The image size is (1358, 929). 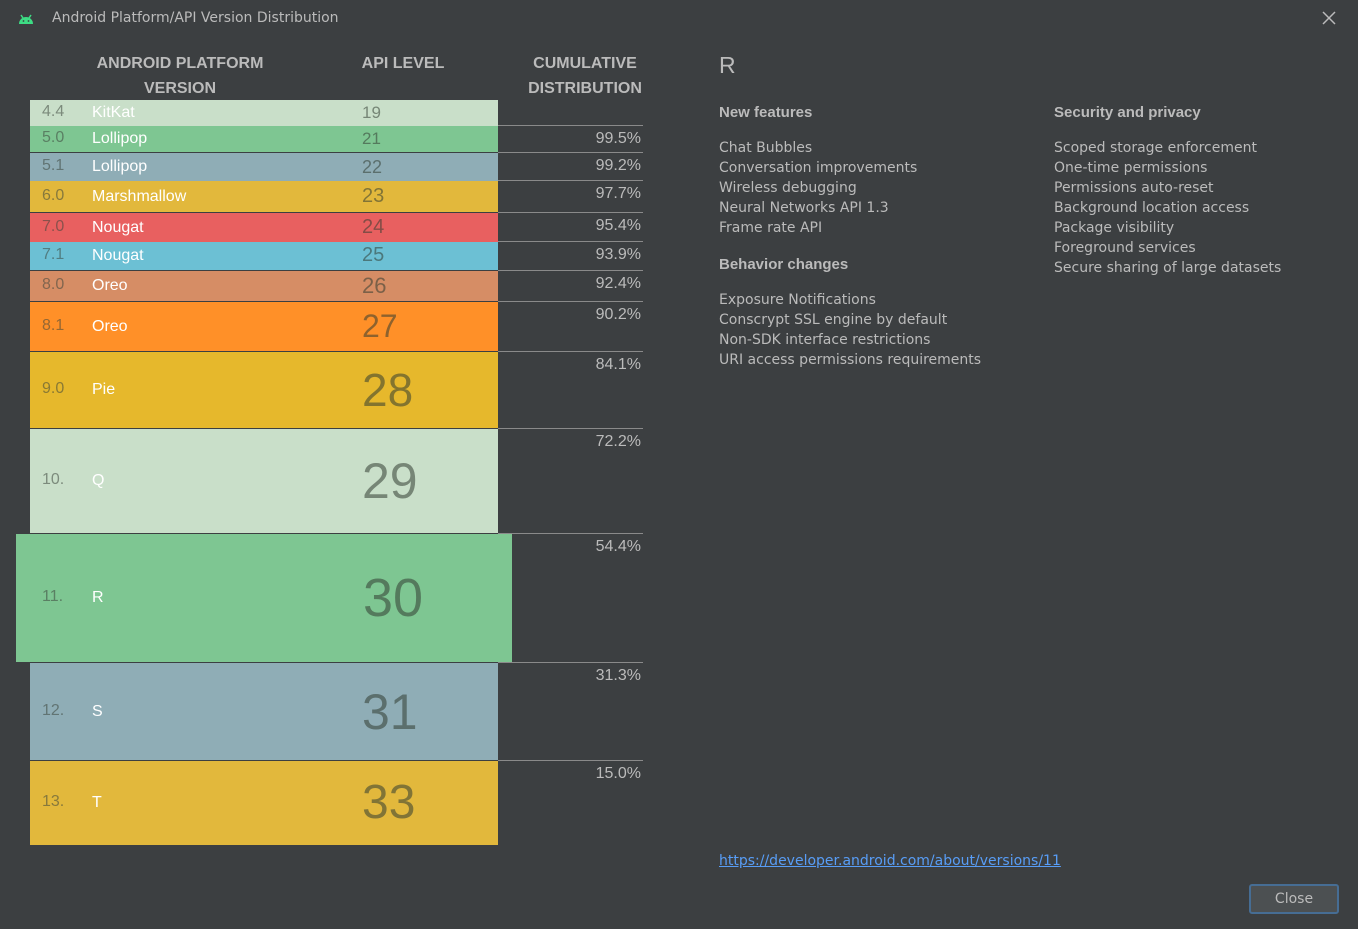 I want to click on security-privacy-item: Scoped storage enforcement, so click(x=1155, y=148).